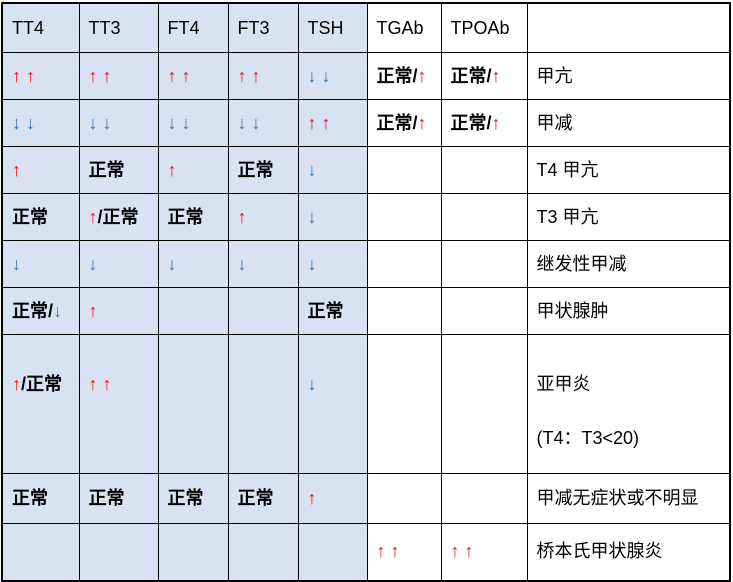  What do you see at coordinates (567, 169) in the screenshot?
I see `cell-text: T4 甲亢` at bounding box center [567, 169].